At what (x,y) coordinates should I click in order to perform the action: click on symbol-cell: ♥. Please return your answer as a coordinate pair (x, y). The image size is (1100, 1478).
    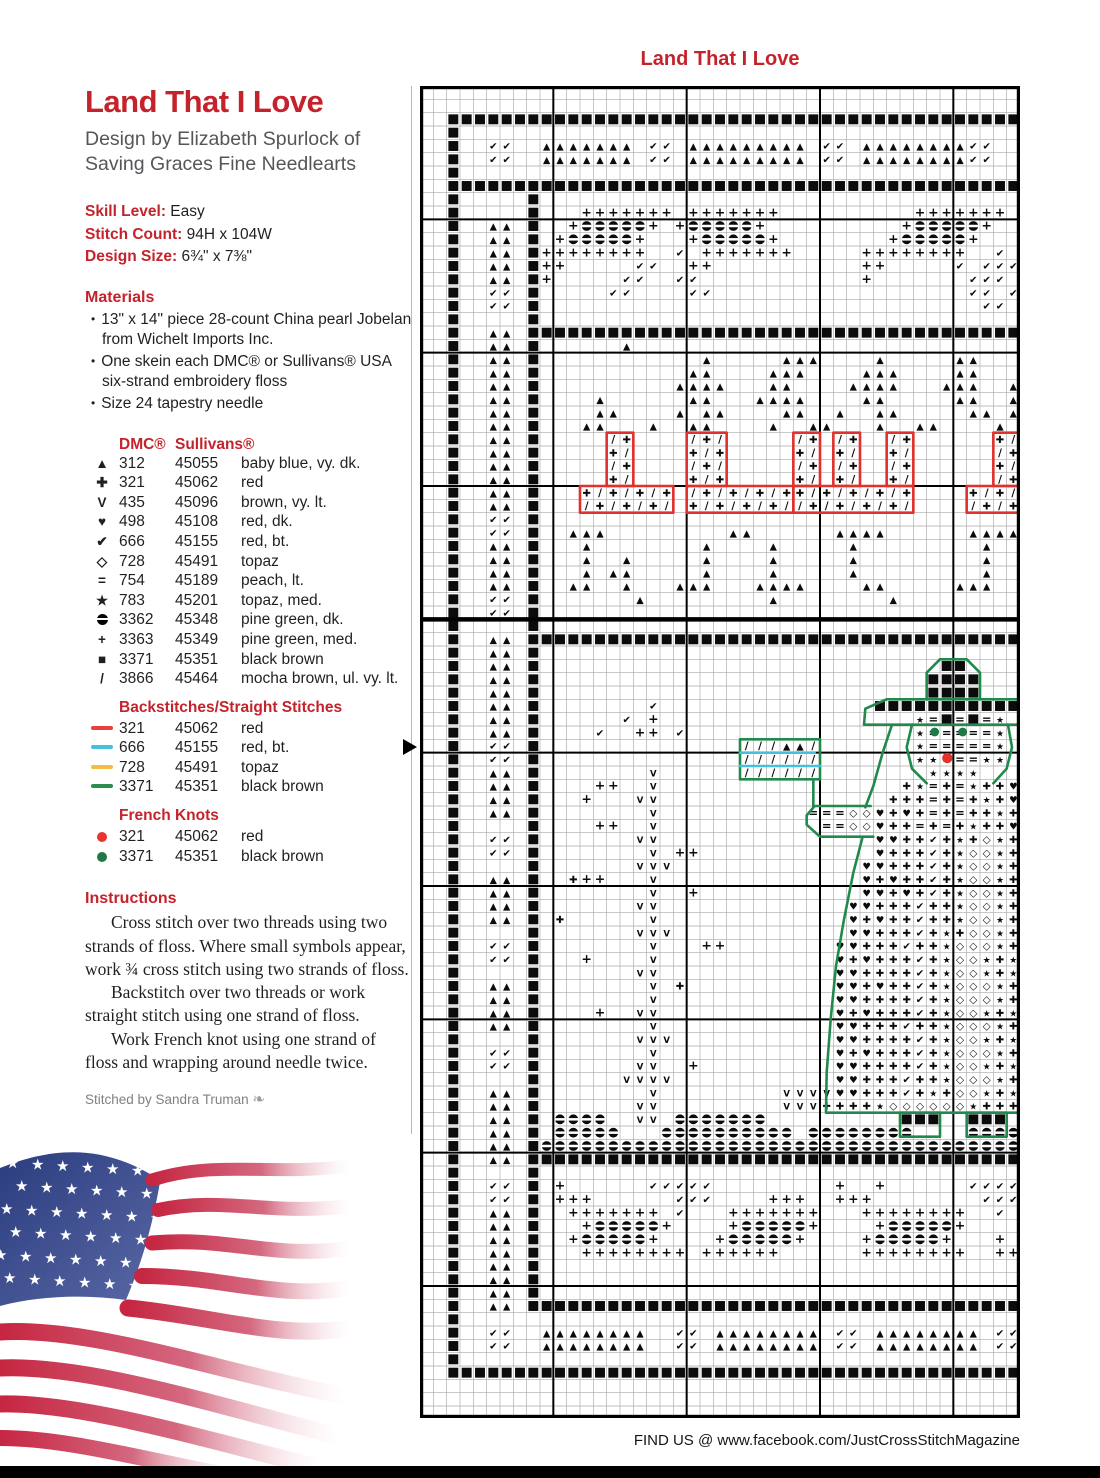
    Looking at the image, I should click on (101, 522).